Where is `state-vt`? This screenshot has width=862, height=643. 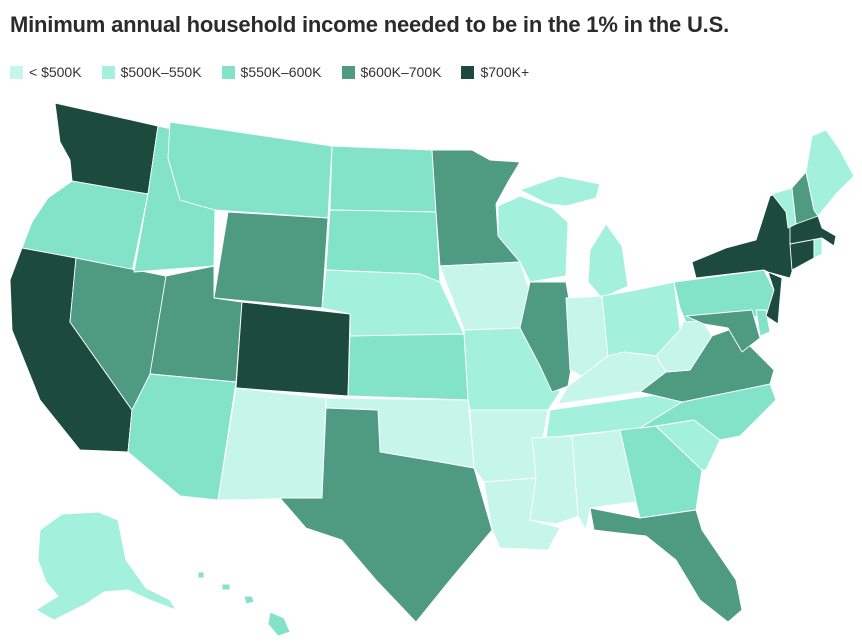 state-vt is located at coordinates (784, 208).